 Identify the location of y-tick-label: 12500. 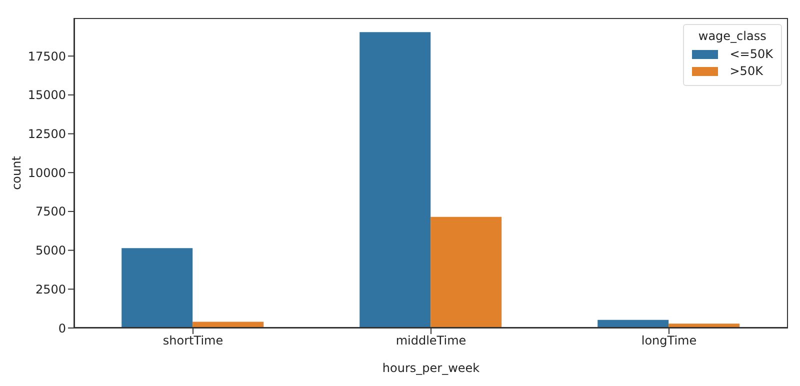
(47, 134).